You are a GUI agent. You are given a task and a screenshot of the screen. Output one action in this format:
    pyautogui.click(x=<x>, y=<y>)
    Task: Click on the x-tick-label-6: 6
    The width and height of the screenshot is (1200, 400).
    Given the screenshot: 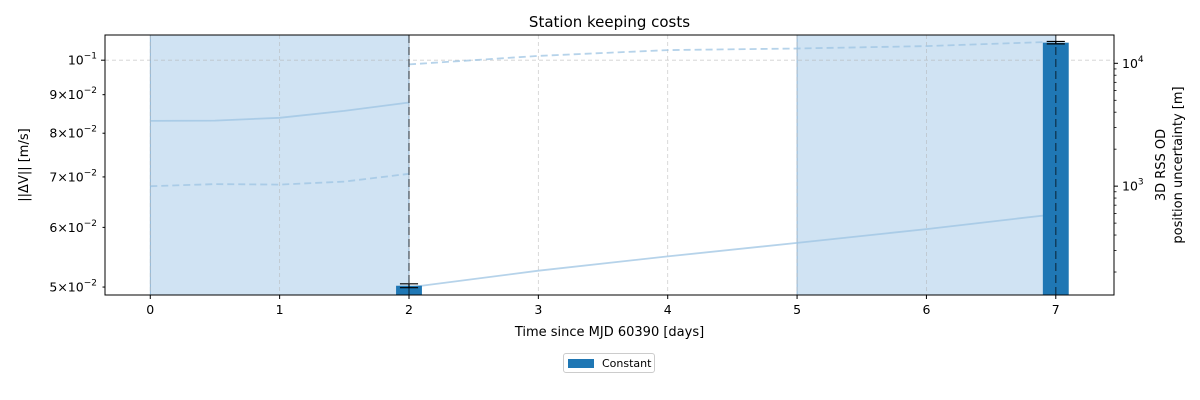 What is the action you would take?
    pyautogui.click(x=926, y=309)
    